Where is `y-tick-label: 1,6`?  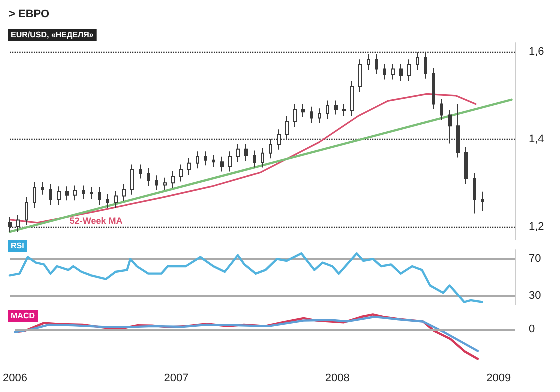 y-tick-label: 1,6 is located at coordinates (536, 52).